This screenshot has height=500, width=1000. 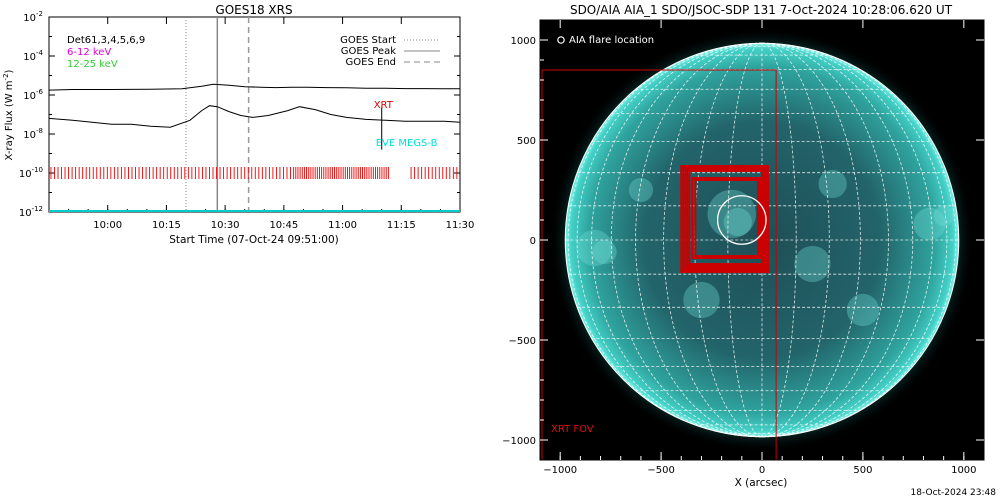 I want to click on flare-location-circle, so click(x=741, y=220).